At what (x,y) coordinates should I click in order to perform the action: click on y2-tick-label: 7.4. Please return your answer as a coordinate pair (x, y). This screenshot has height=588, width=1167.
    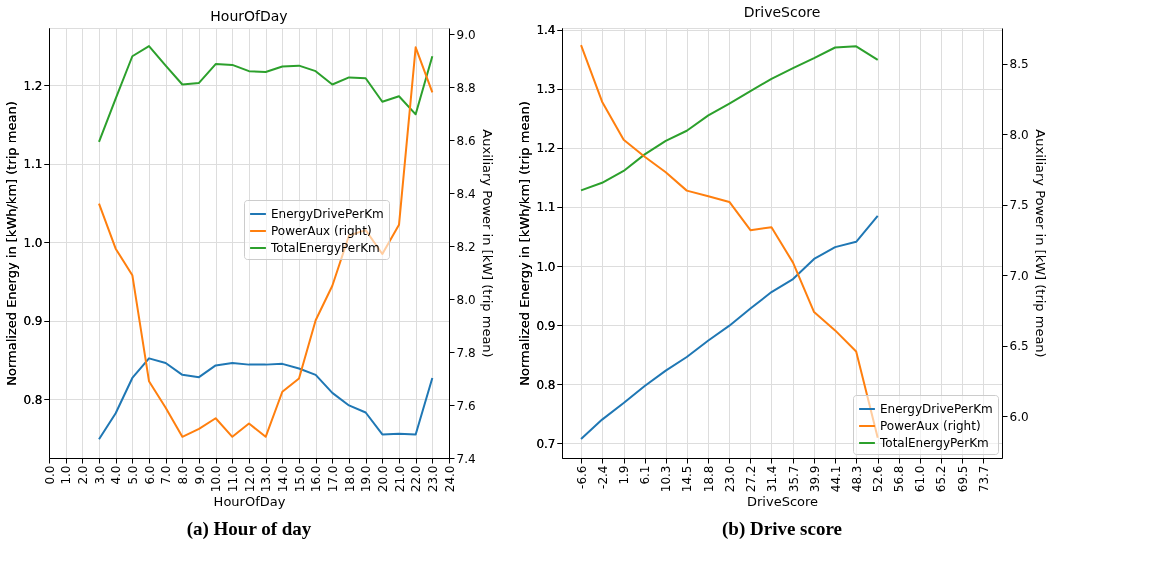
    Looking at the image, I should click on (466, 458).